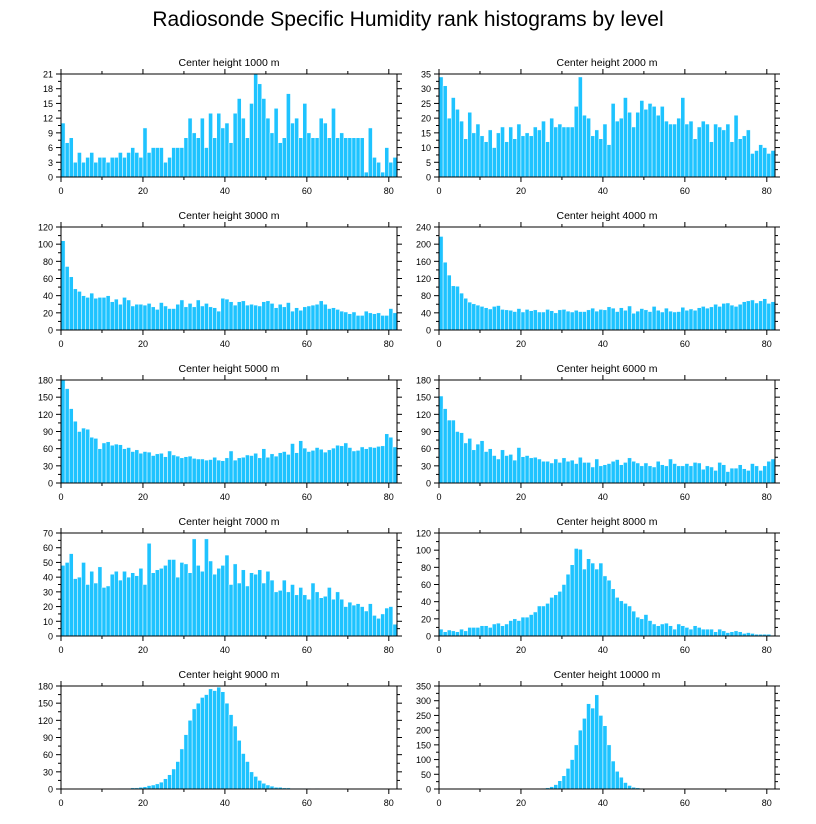  I want to click on y-tick-label: 10, so click(48, 622).